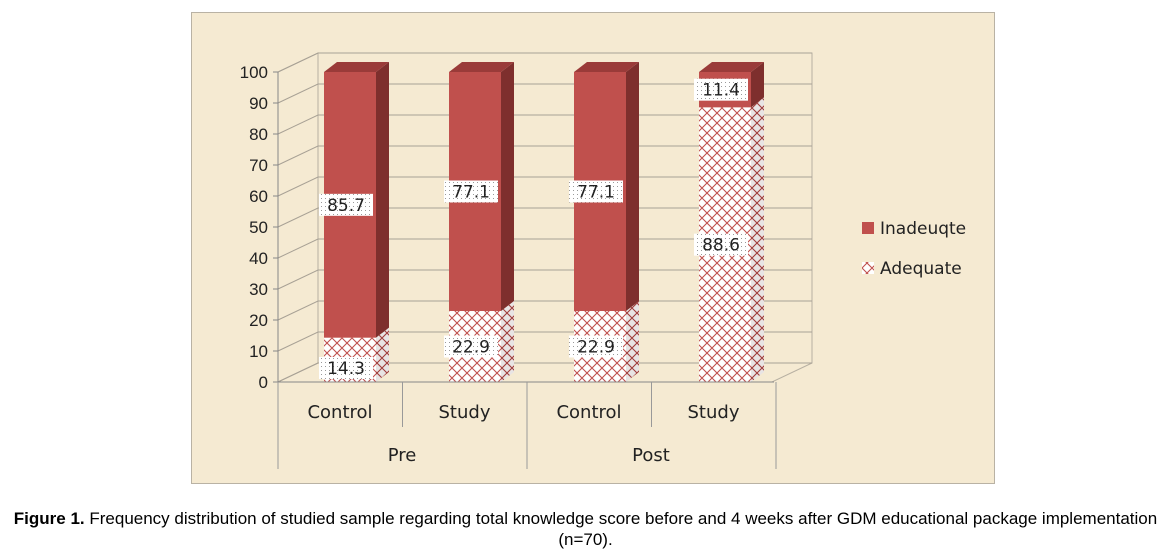 The image size is (1171, 558). I want to click on data-label: 11.4, so click(721, 89).